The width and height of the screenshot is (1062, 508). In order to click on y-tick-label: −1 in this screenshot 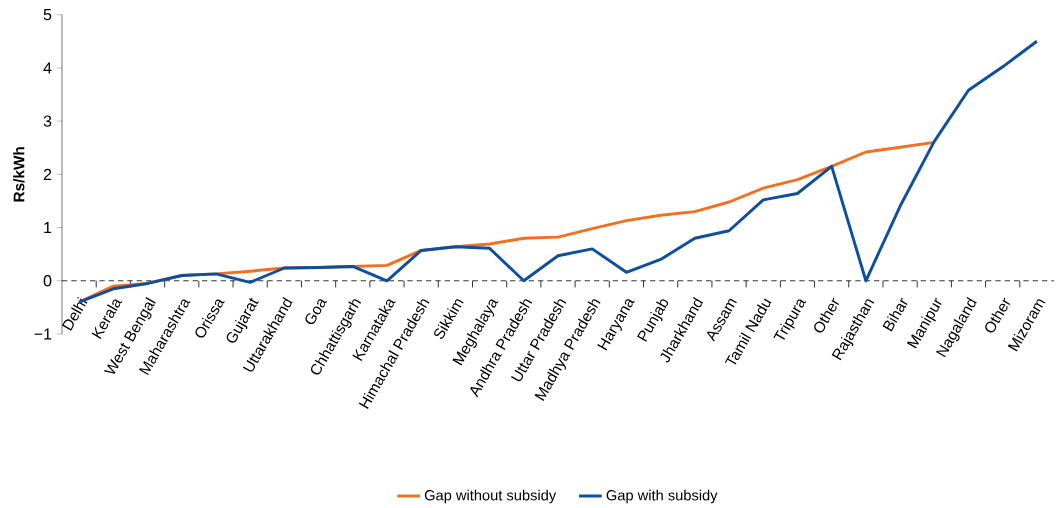, I will do `click(43, 334)`.